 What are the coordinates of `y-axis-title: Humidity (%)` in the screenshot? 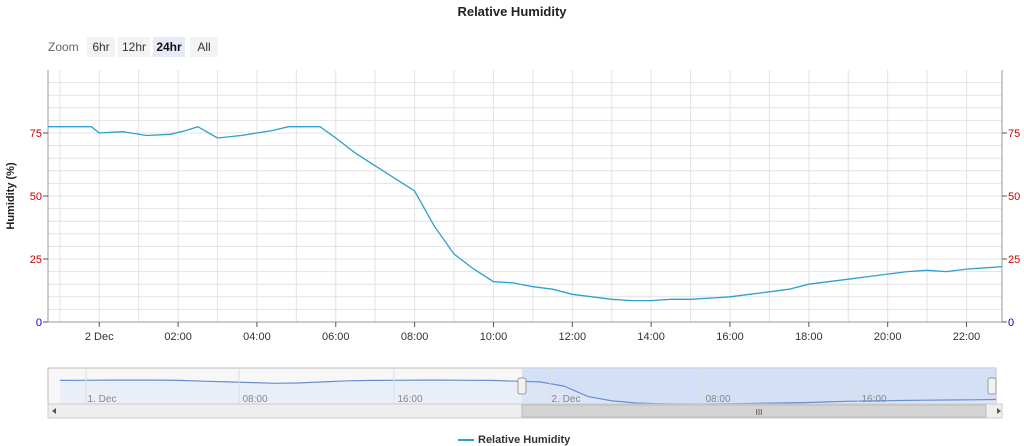 It's located at (11, 196).